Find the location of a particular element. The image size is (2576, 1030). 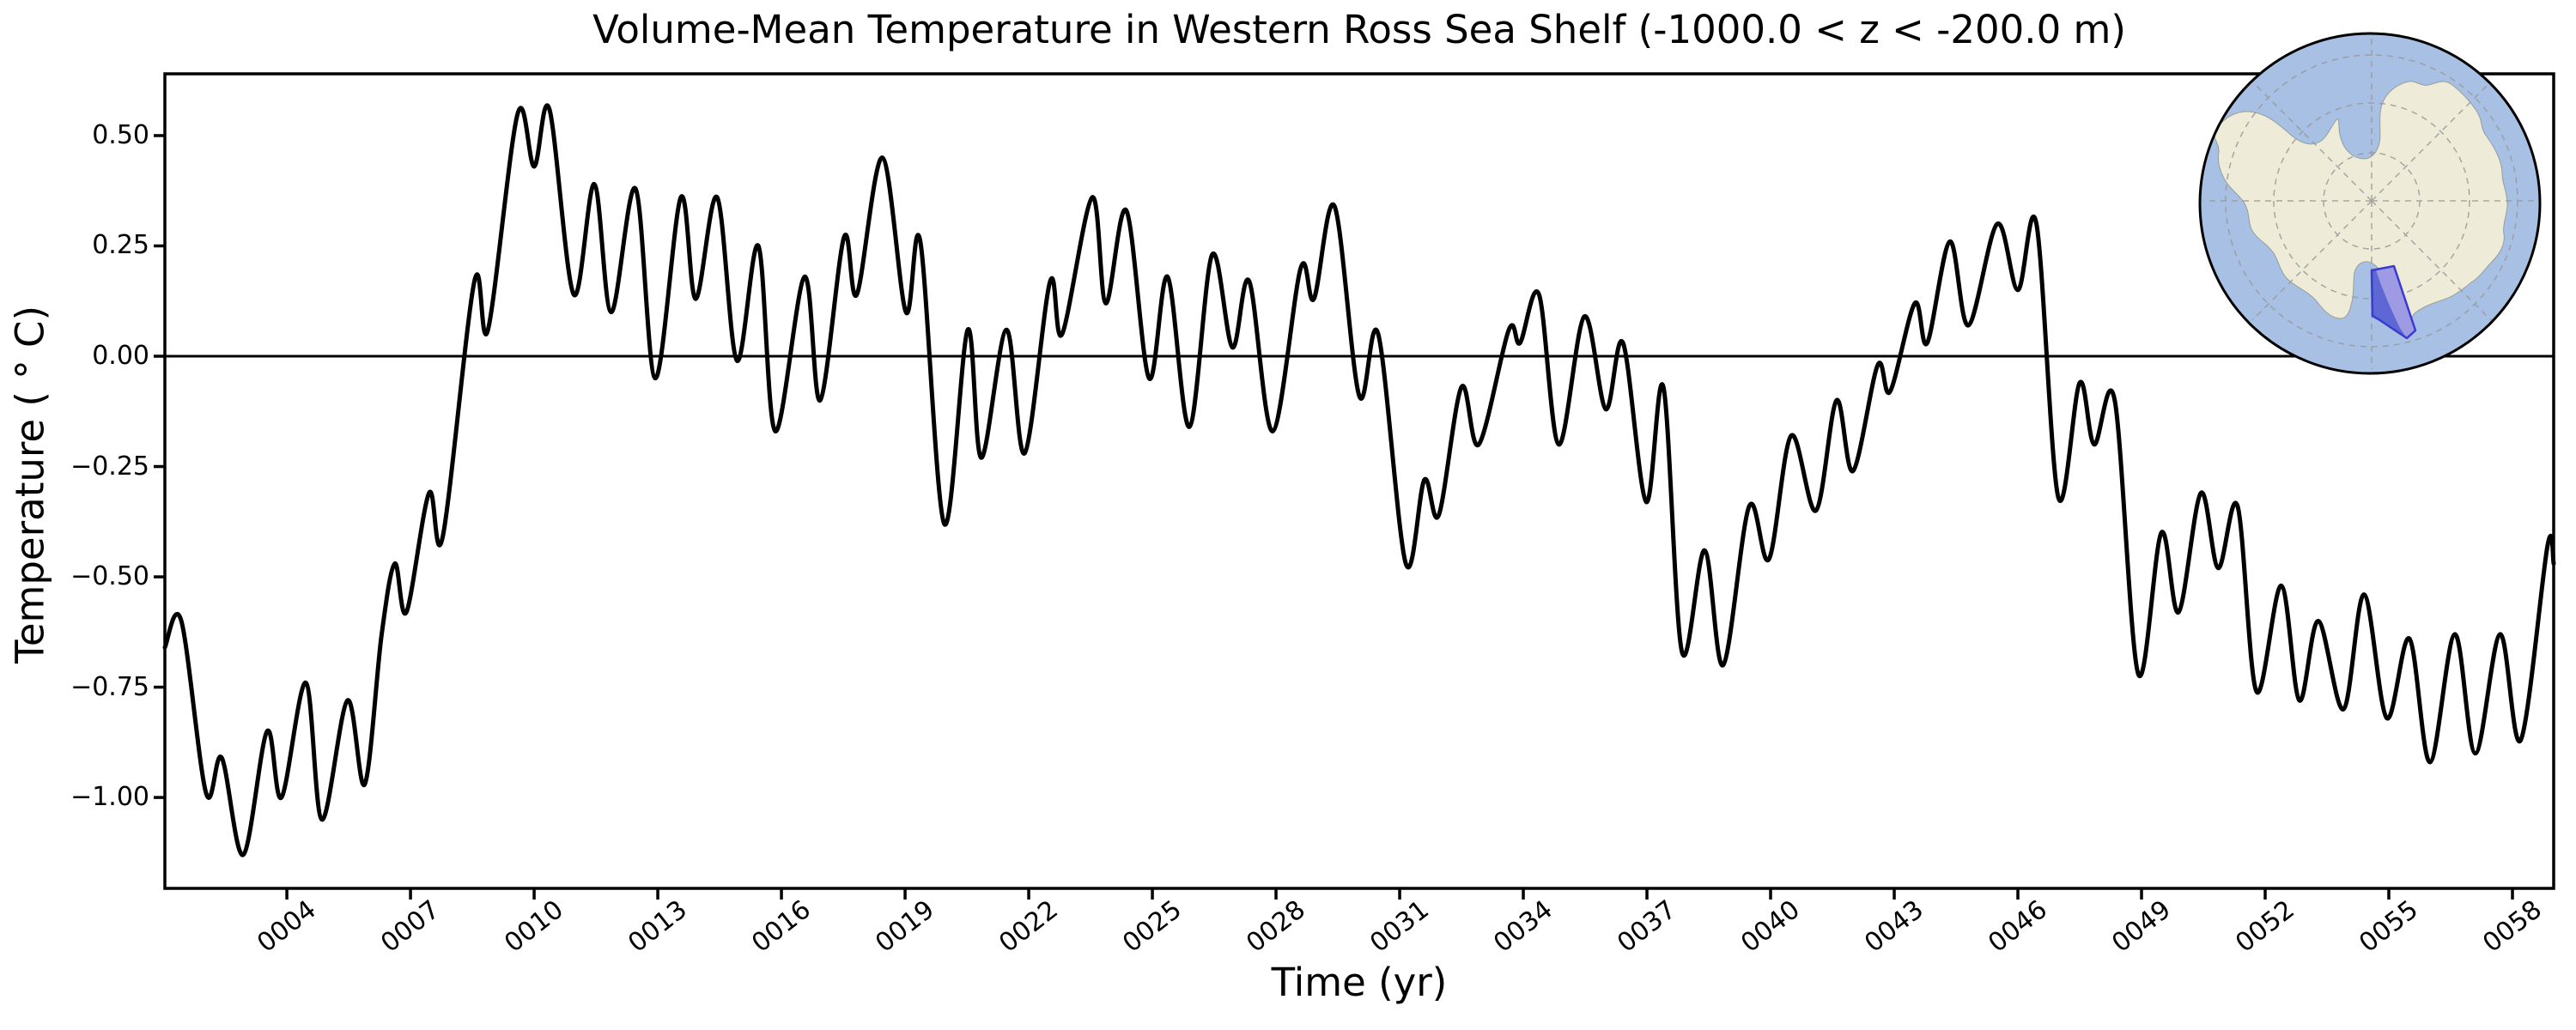

graticule is located at coordinates (2371, 201).